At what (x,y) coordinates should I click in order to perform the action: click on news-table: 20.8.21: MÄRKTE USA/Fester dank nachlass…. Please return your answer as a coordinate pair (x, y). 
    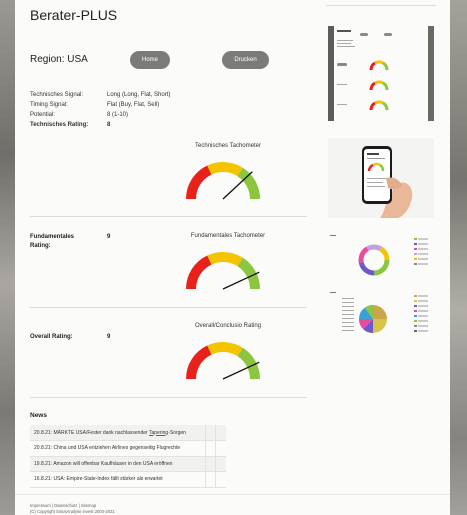
    Looking at the image, I should click on (128, 456).